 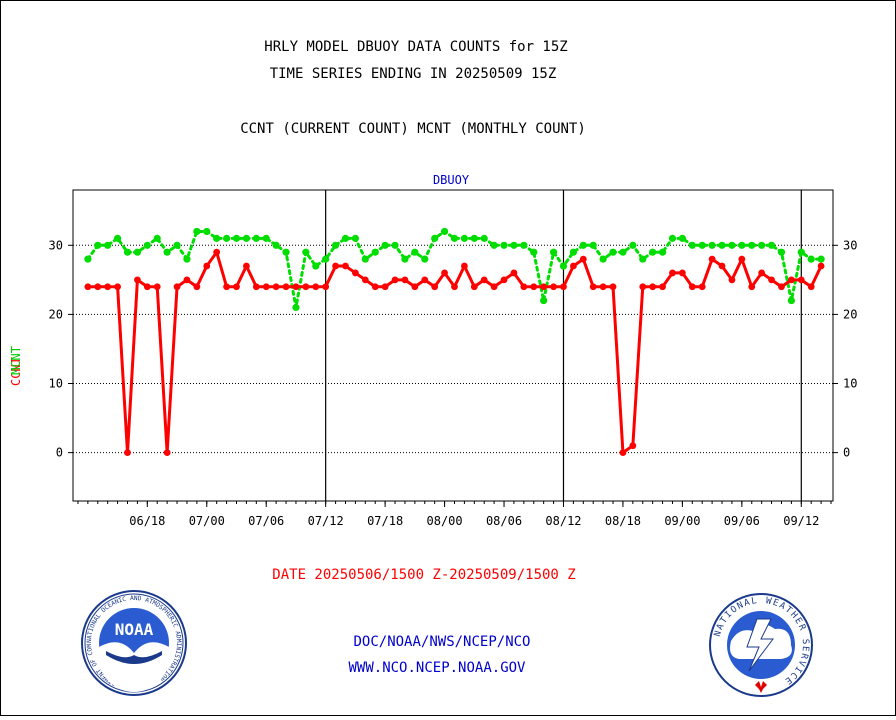 I want to click on x-tick-label: 07/18, so click(x=385, y=521).